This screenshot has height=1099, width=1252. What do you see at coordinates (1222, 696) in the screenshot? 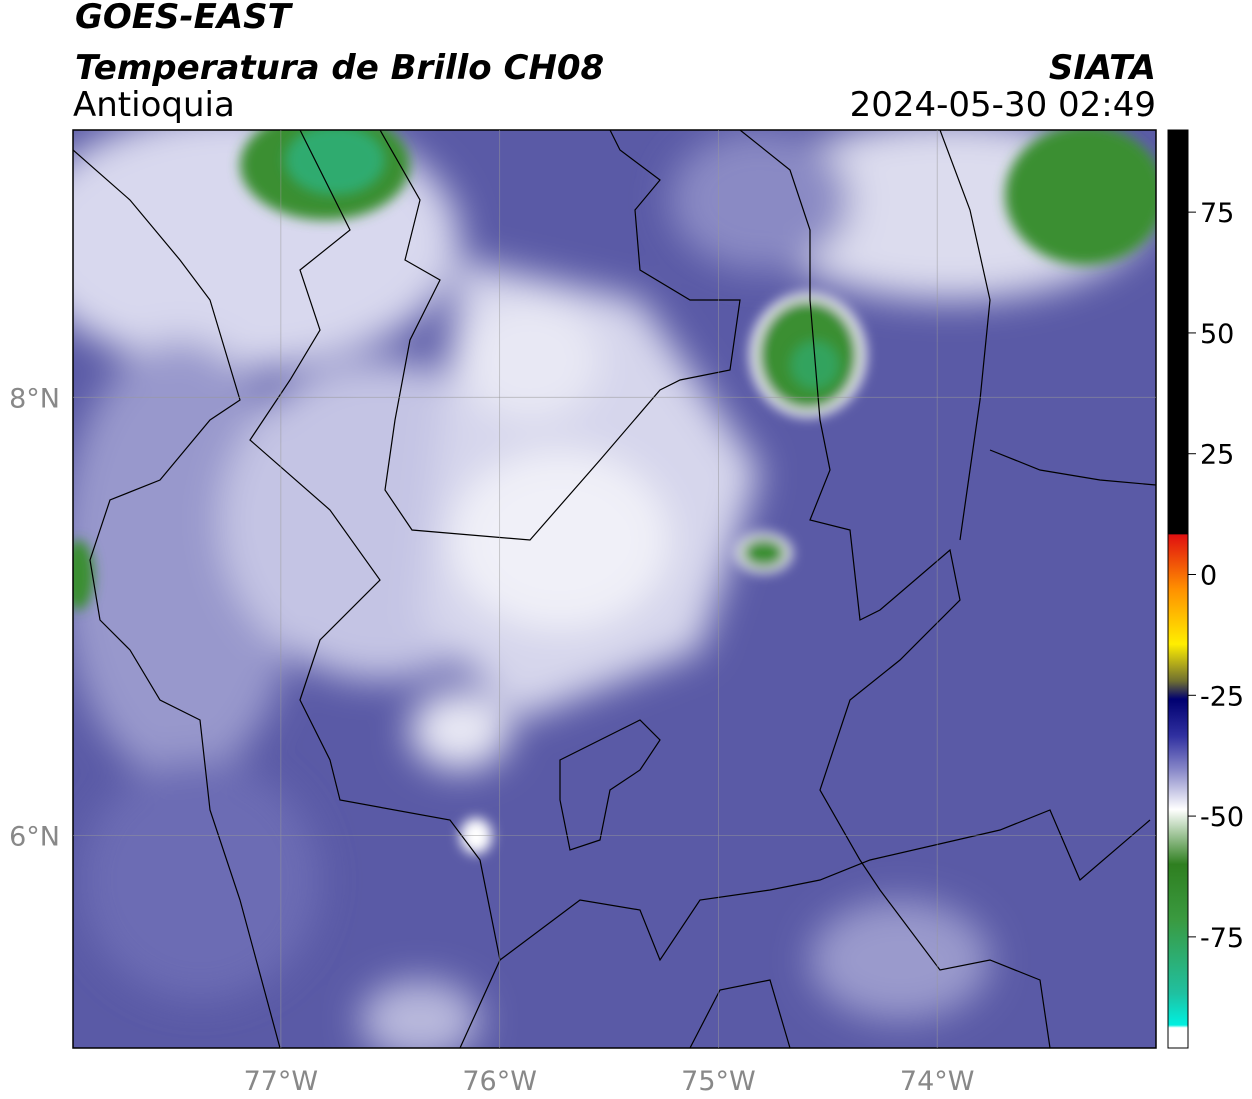
I see `colorbar-tick-label: -25` at bounding box center [1222, 696].